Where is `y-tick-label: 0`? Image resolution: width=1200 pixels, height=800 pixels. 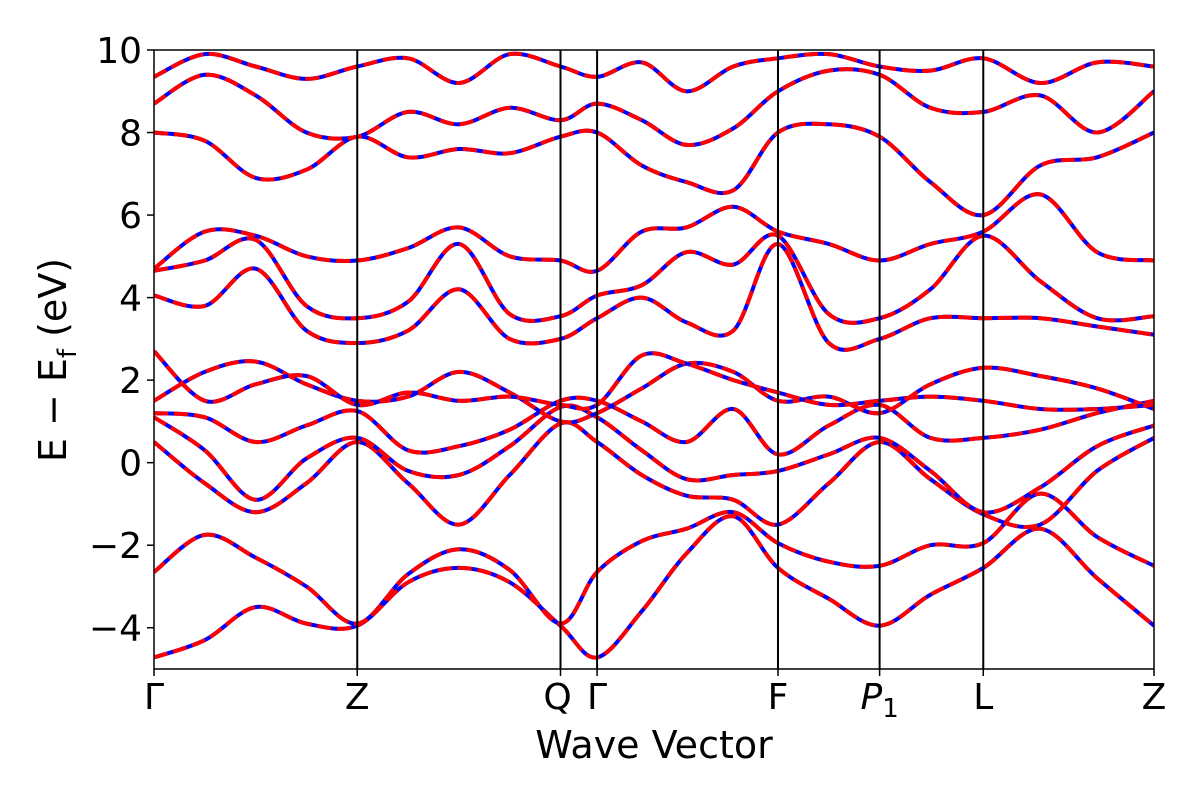
y-tick-label: 0 is located at coordinates (130, 464).